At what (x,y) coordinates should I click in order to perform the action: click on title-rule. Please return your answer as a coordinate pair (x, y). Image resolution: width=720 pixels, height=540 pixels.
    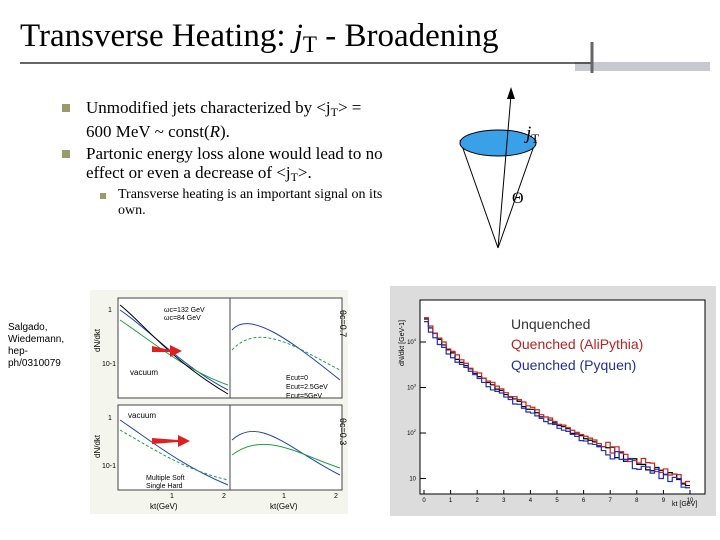
    Looking at the image, I should click on (365, 57).